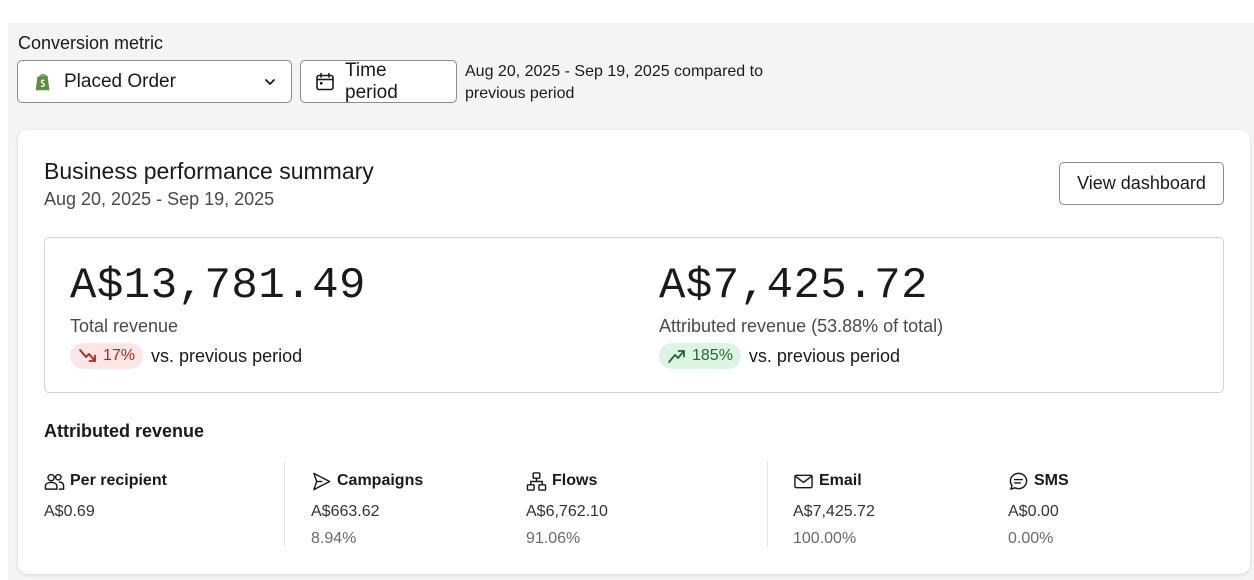 The width and height of the screenshot is (1254, 580). I want to click on sms-value: A$0.00, so click(1033, 511).